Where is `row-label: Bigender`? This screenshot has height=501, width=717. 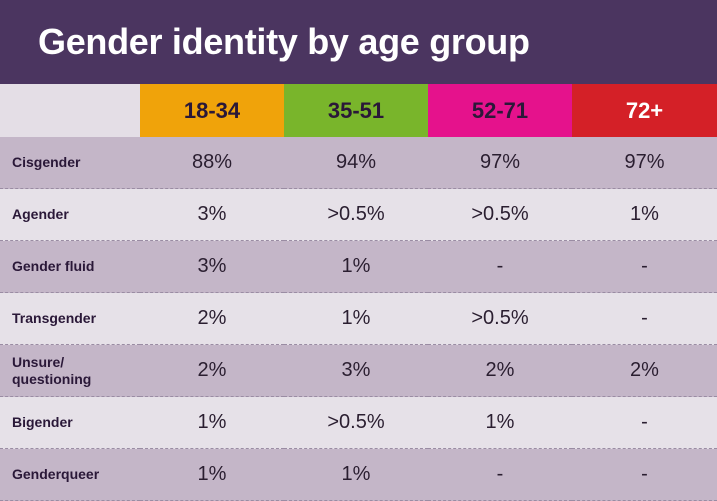 row-label: Bigender is located at coordinates (70, 422).